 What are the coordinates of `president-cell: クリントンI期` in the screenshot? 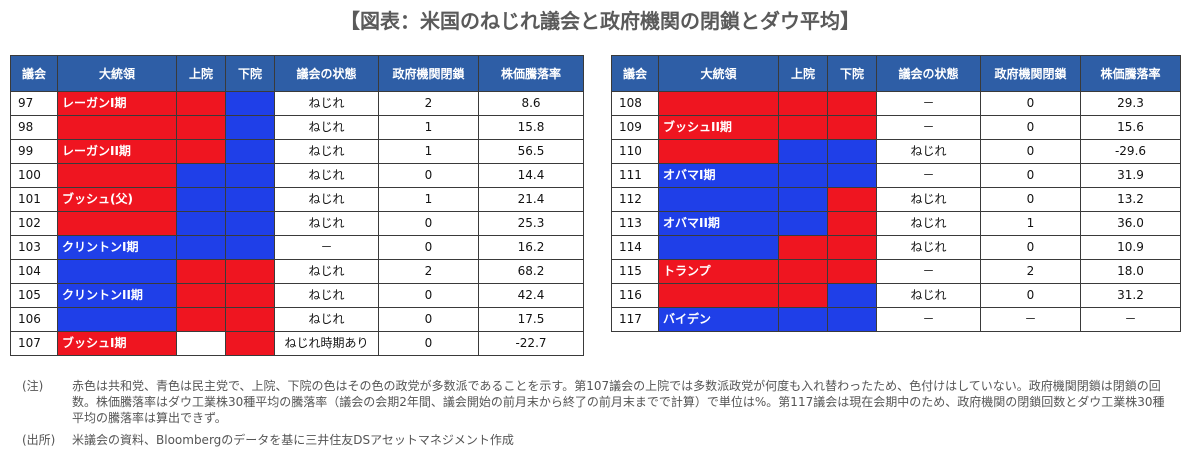 It's located at (117, 247).